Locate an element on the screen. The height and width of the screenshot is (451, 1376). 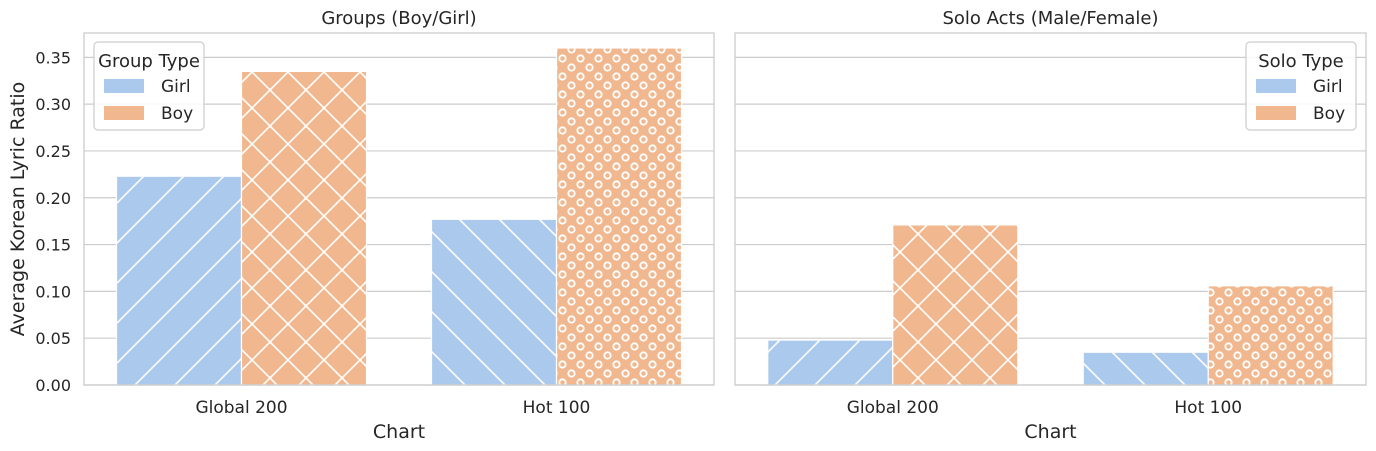
groups-legend-swatch-boy is located at coordinates (124, 113).